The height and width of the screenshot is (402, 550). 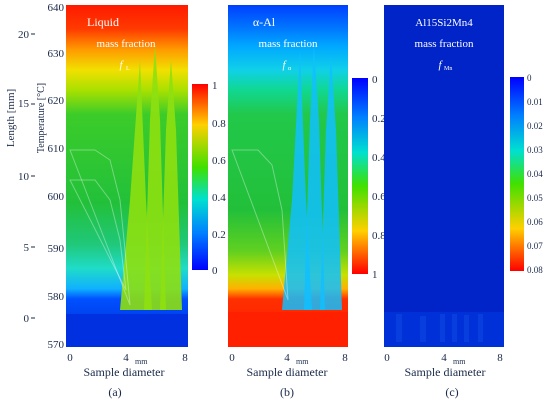 What do you see at coordinates (535, 198) in the screenshot?
I see `colorbar-c-tick: 0.05` at bounding box center [535, 198].